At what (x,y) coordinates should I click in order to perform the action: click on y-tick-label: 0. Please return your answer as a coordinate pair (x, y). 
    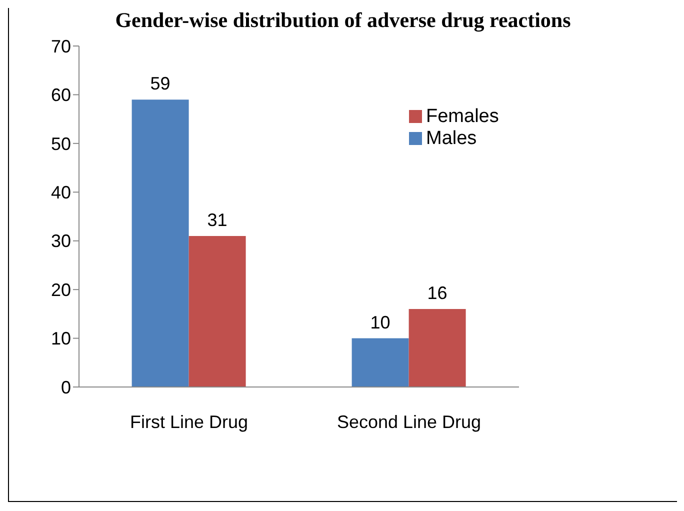
    Looking at the image, I should click on (65, 387).